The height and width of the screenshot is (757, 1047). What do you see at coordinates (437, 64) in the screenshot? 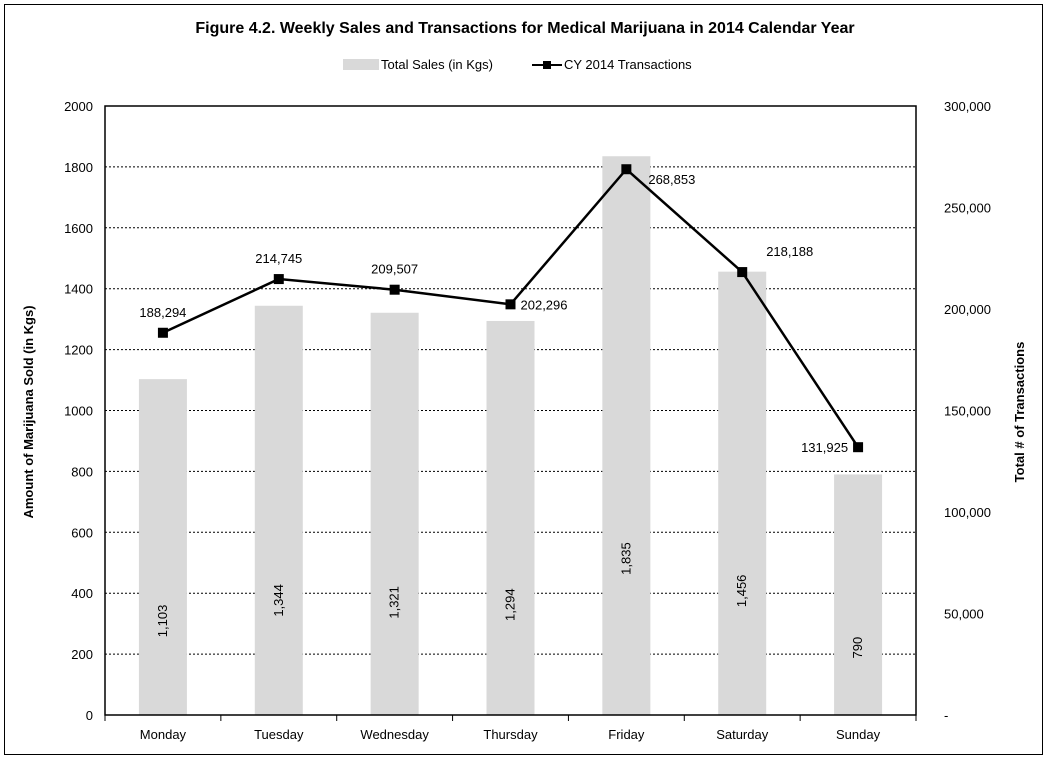
I see `legend-label-sales: Total Sales (in Kgs)` at bounding box center [437, 64].